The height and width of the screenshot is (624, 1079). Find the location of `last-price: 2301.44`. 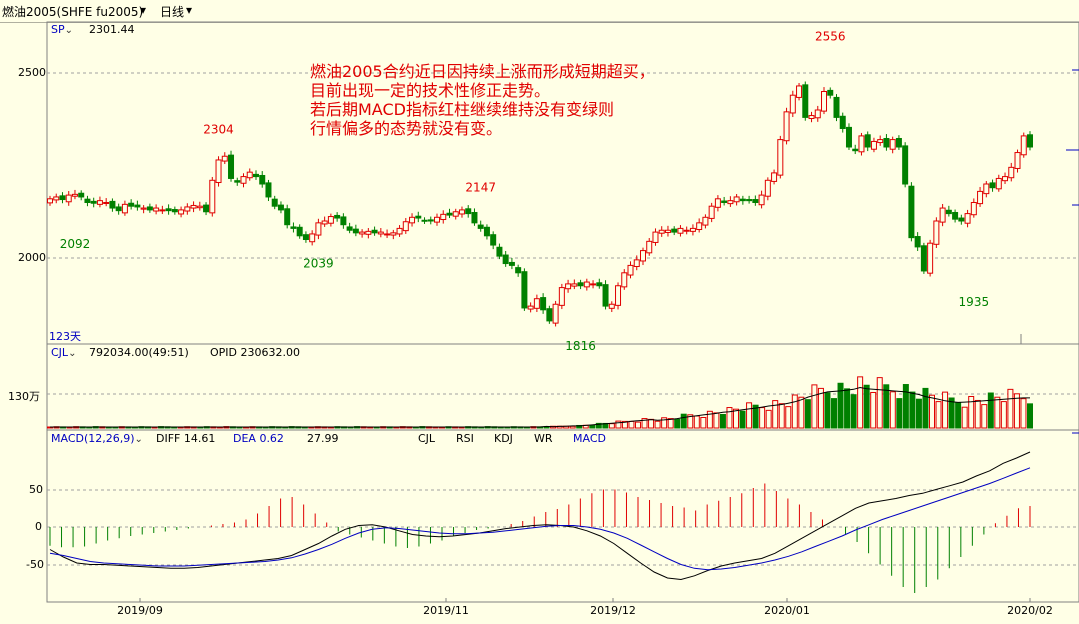

last-price: 2301.44 is located at coordinates (112, 29).